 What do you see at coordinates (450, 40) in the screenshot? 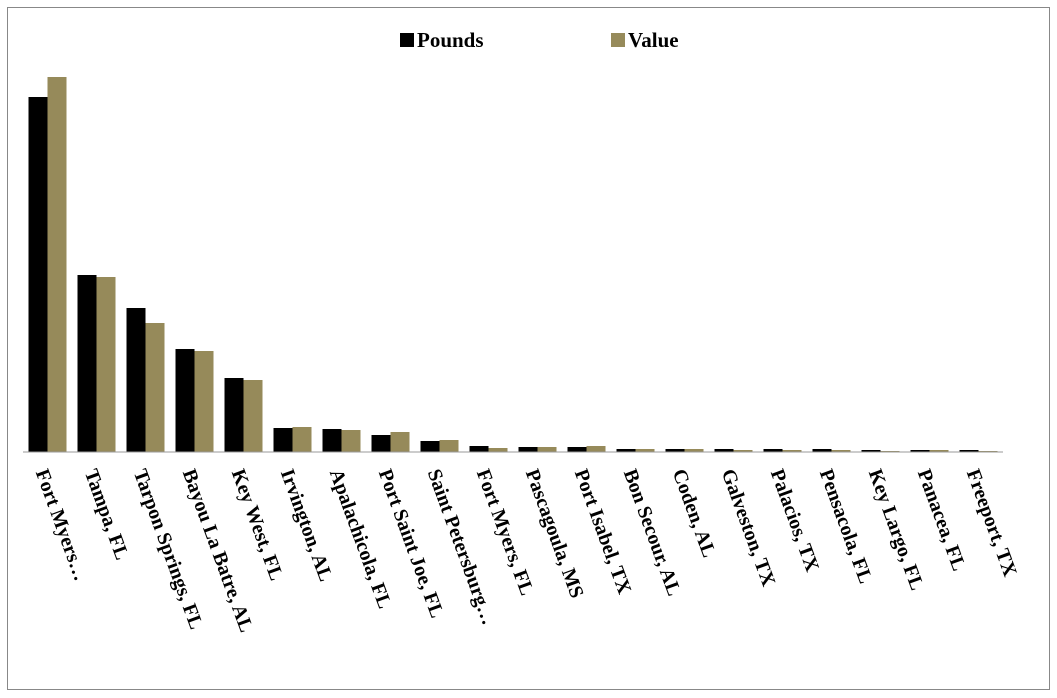
I see `legend-label: Pounds` at bounding box center [450, 40].